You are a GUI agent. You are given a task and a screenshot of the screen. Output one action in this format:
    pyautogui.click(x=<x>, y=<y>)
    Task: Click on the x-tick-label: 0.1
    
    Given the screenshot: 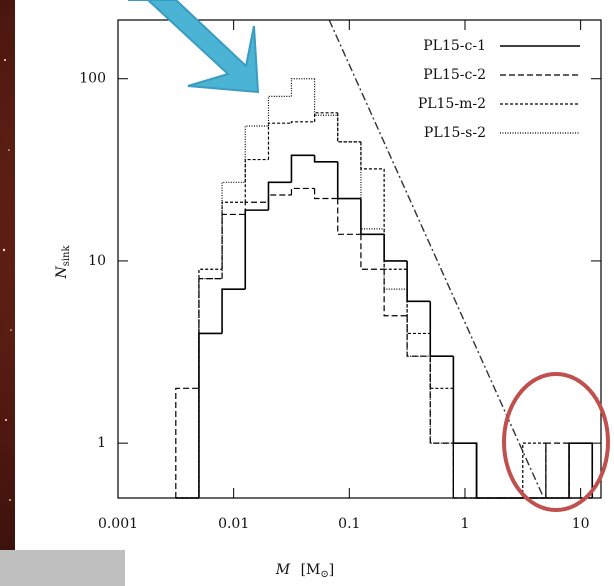 What is the action you would take?
    pyautogui.click(x=349, y=524)
    